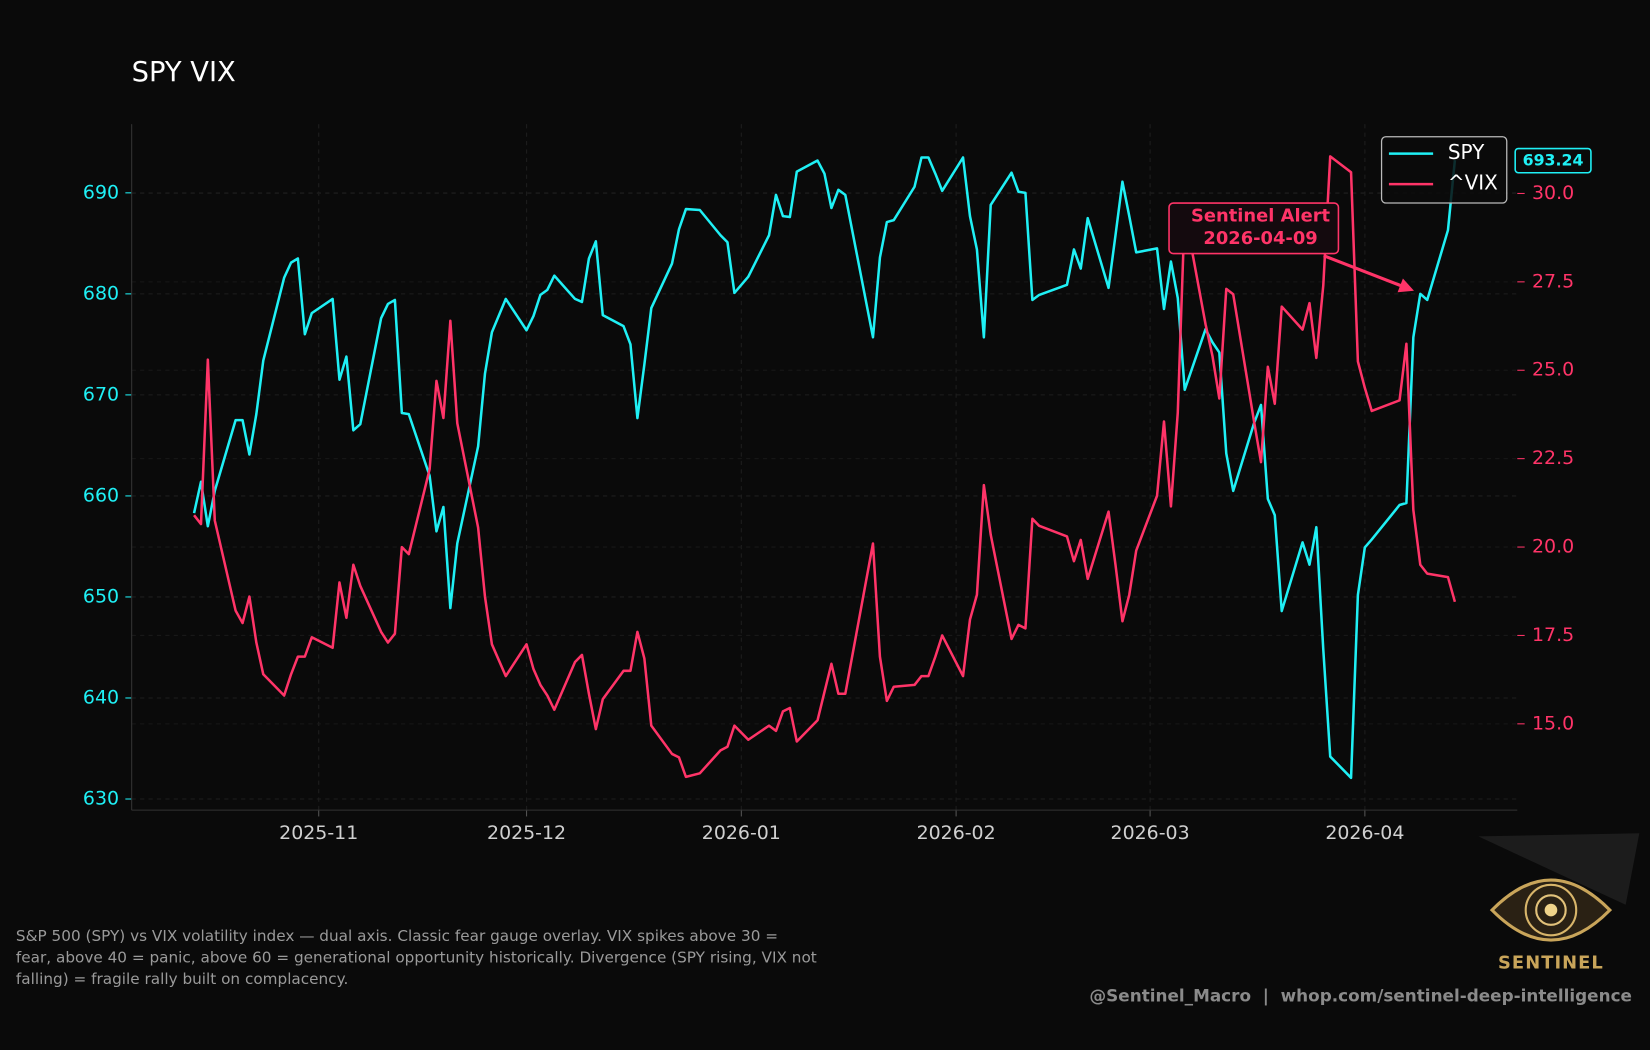  What do you see at coordinates (101, 495) in the screenshot?
I see `y-tick-label: 660` at bounding box center [101, 495].